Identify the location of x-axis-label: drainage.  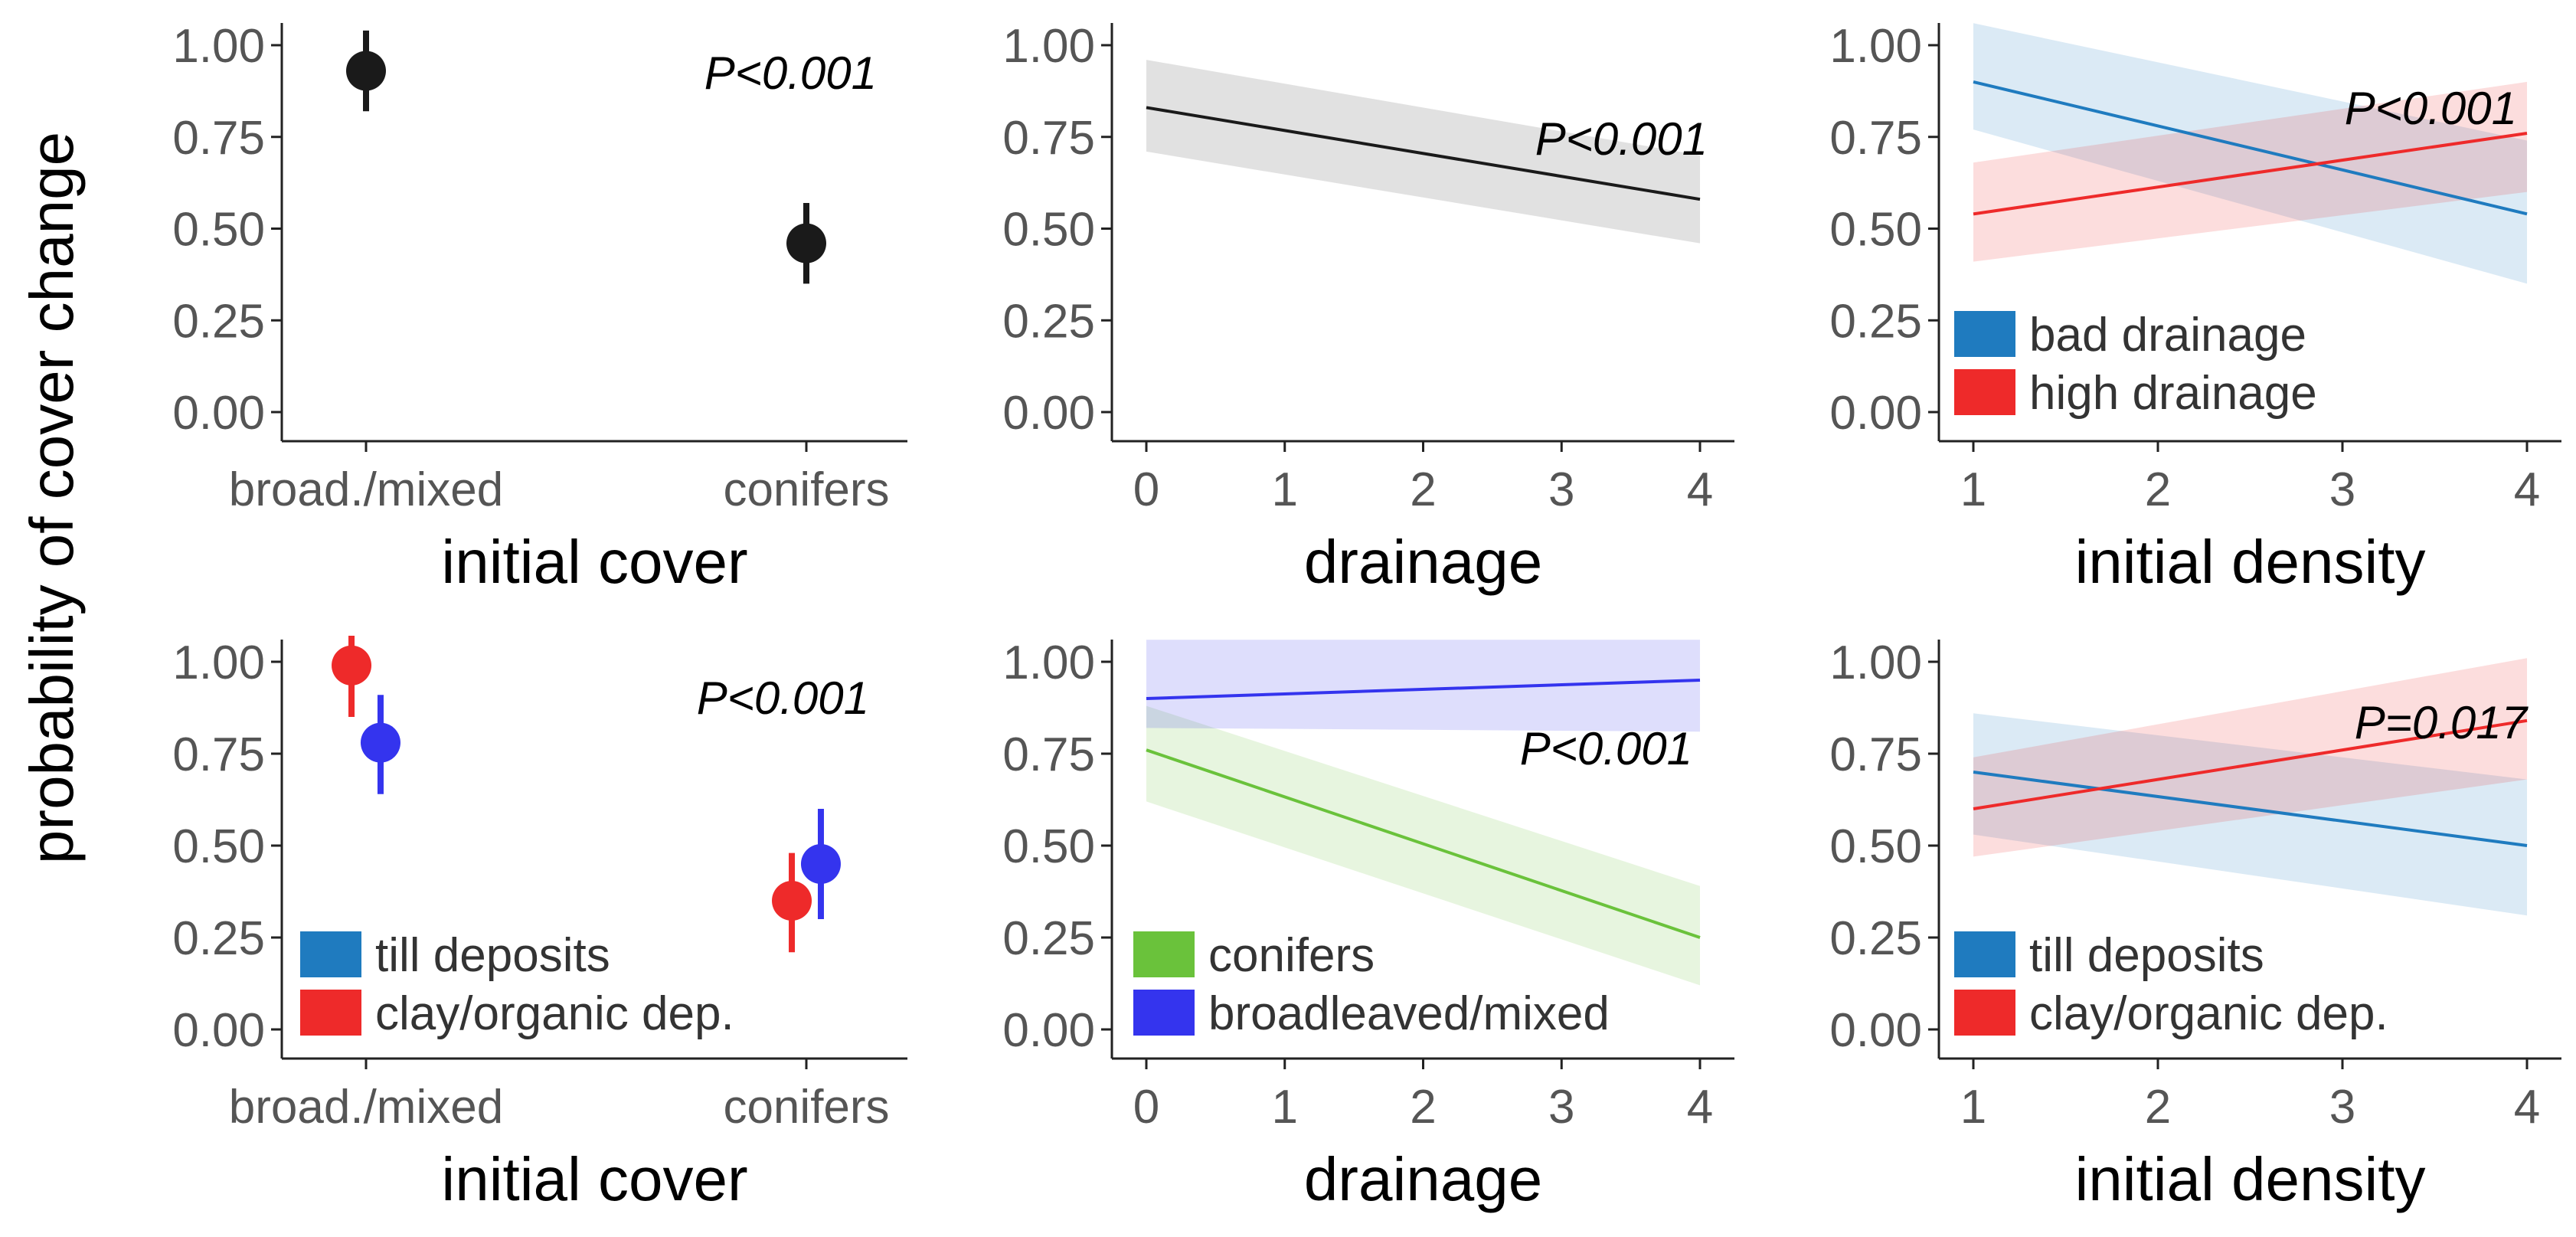
(1423, 1179).